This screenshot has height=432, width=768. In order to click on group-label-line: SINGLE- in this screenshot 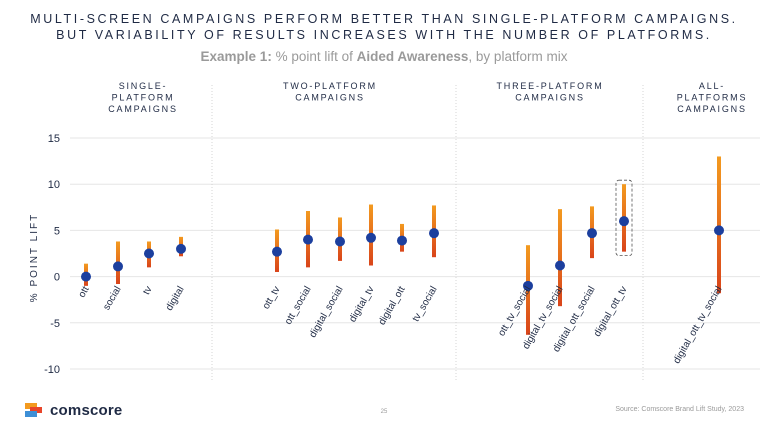, I will do `click(143, 86)`.